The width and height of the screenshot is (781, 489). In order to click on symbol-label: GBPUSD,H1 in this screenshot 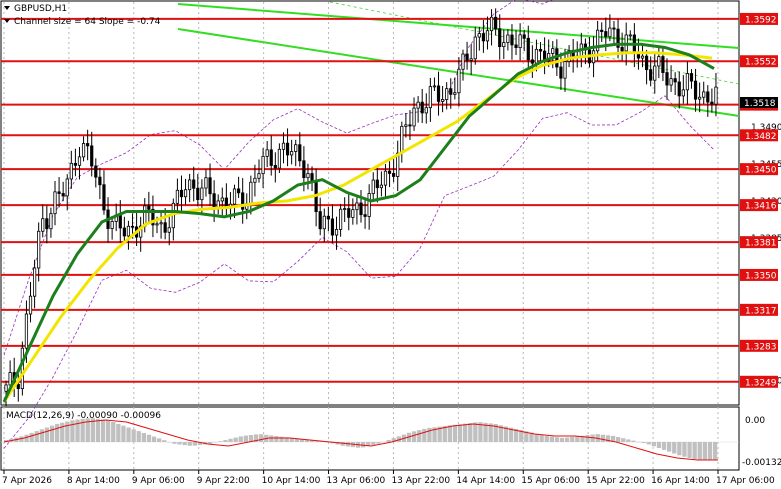, I will do `click(40, 9)`.